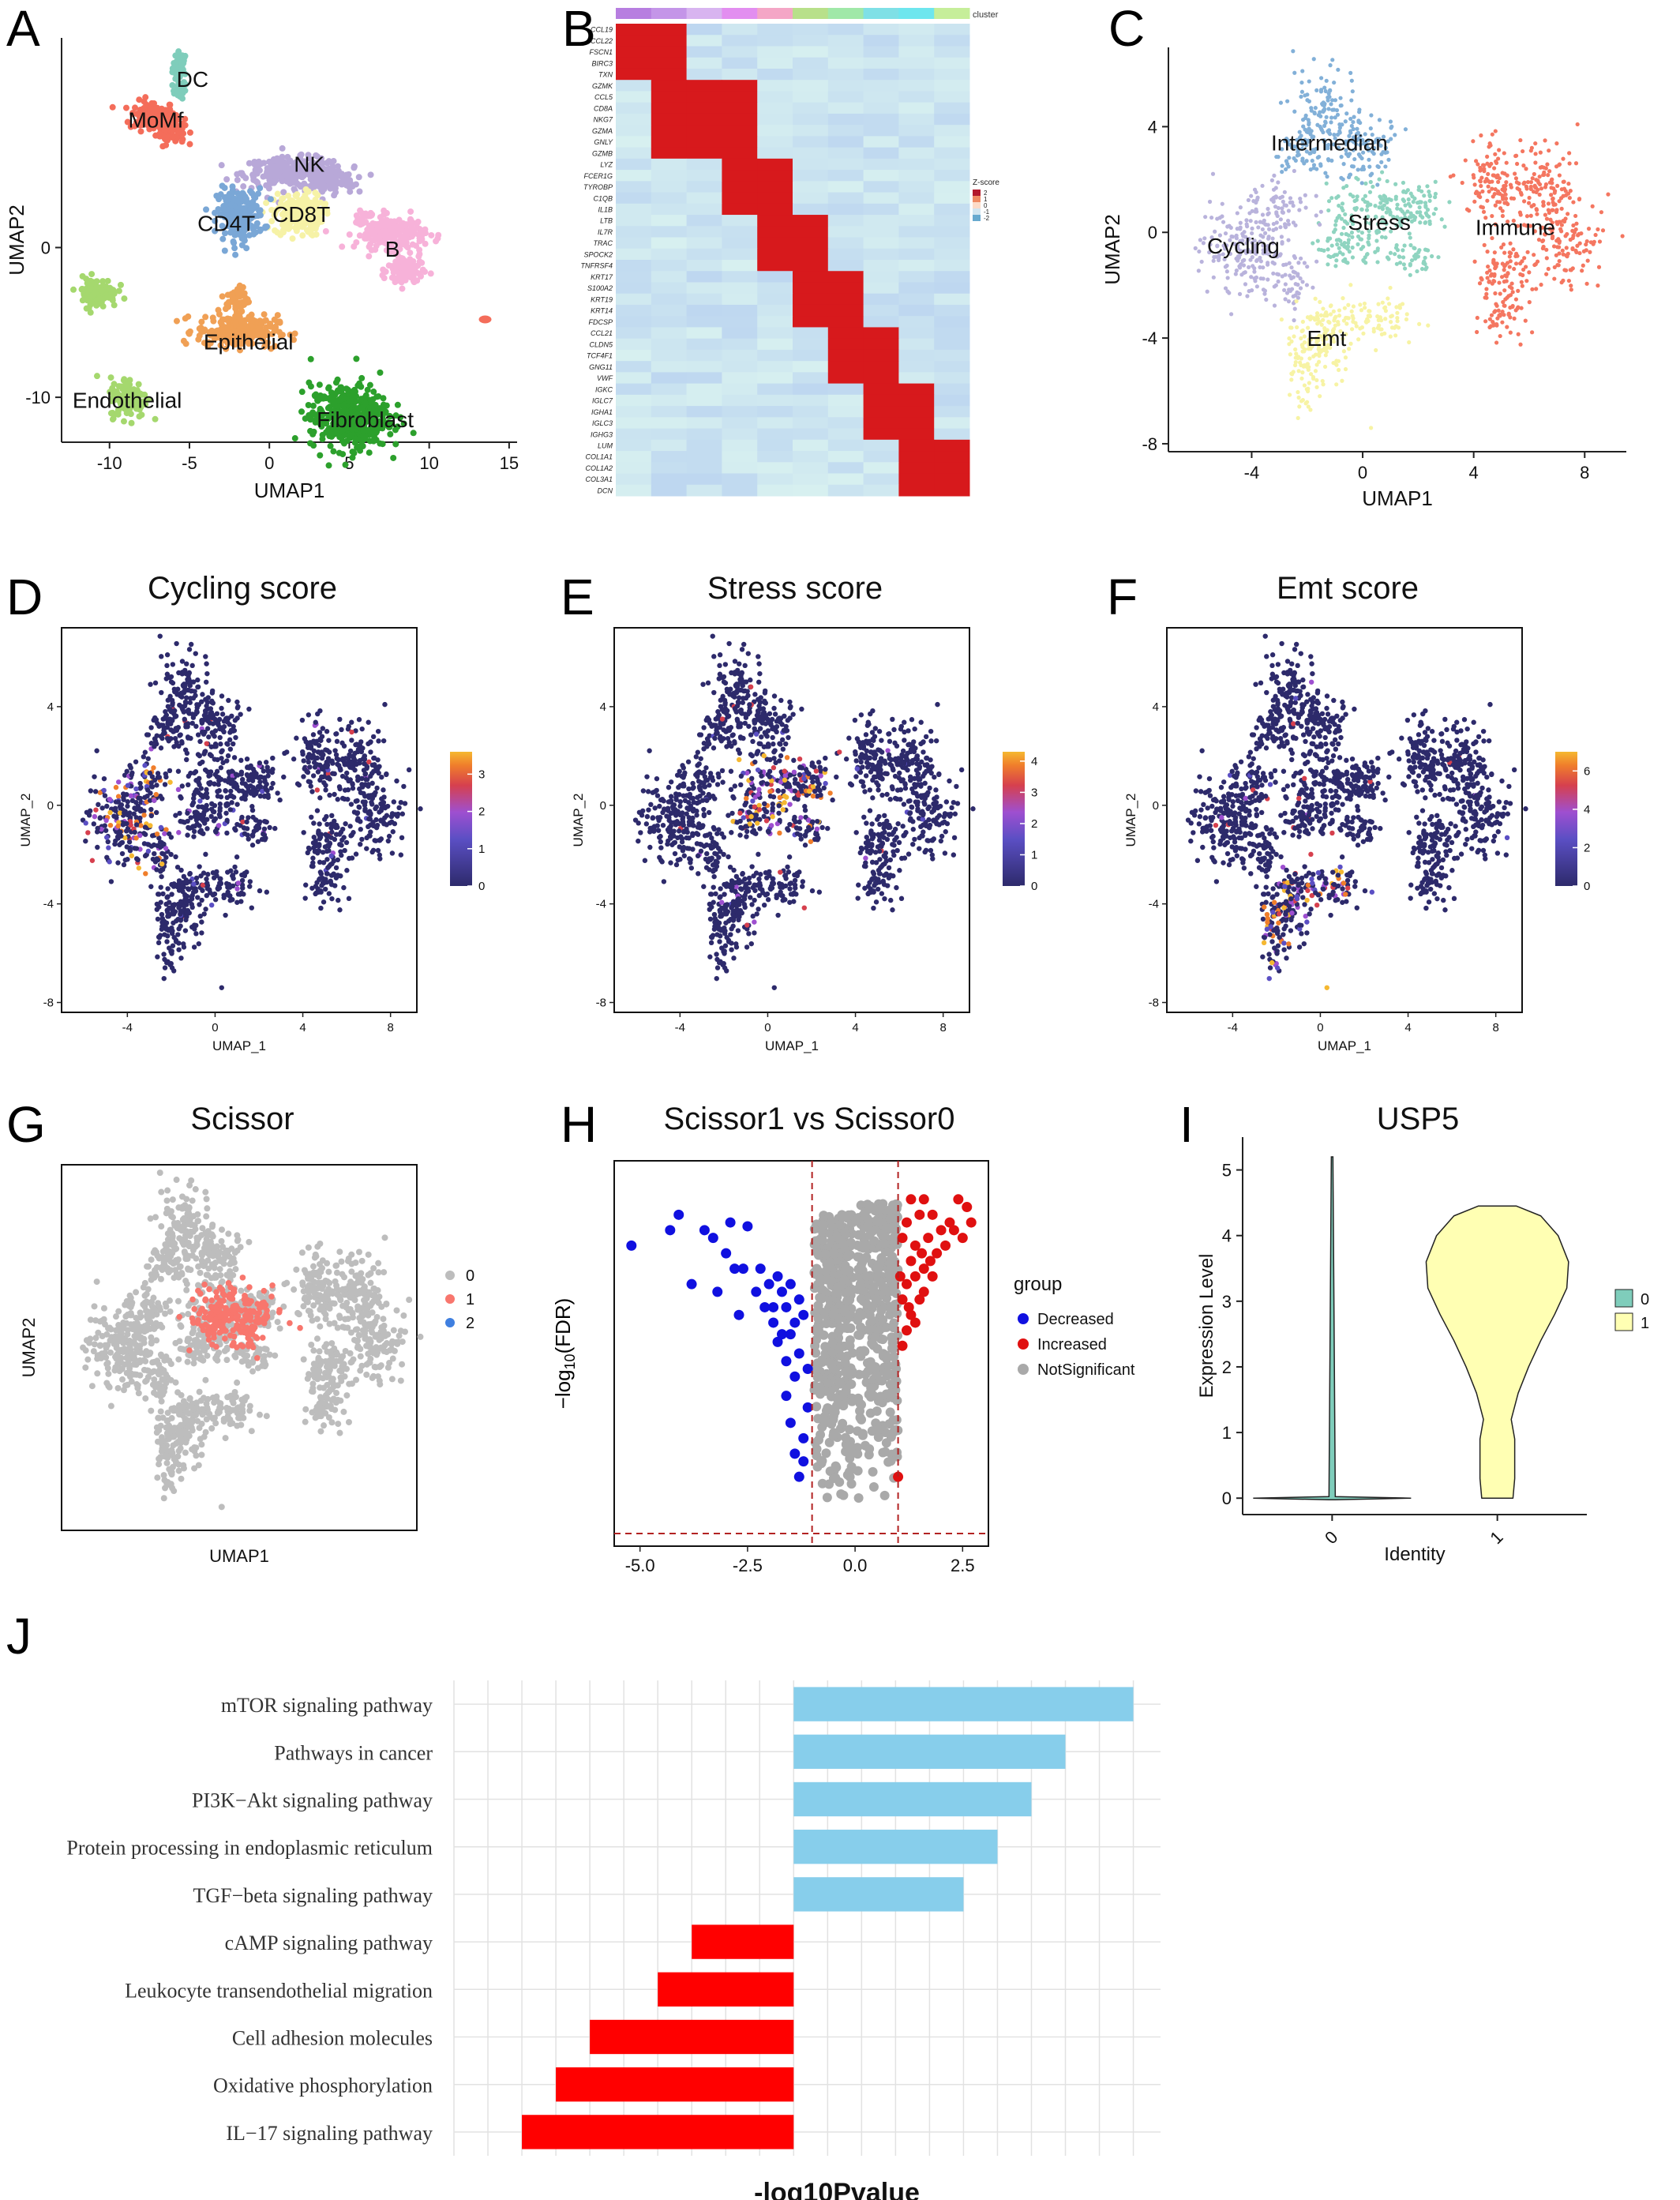 Image resolution: width=1680 pixels, height=2200 pixels. What do you see at coordinates (599, 479) in the screenshot?
I see `gene-label: COL3A1` at bounding box center [599, 479].